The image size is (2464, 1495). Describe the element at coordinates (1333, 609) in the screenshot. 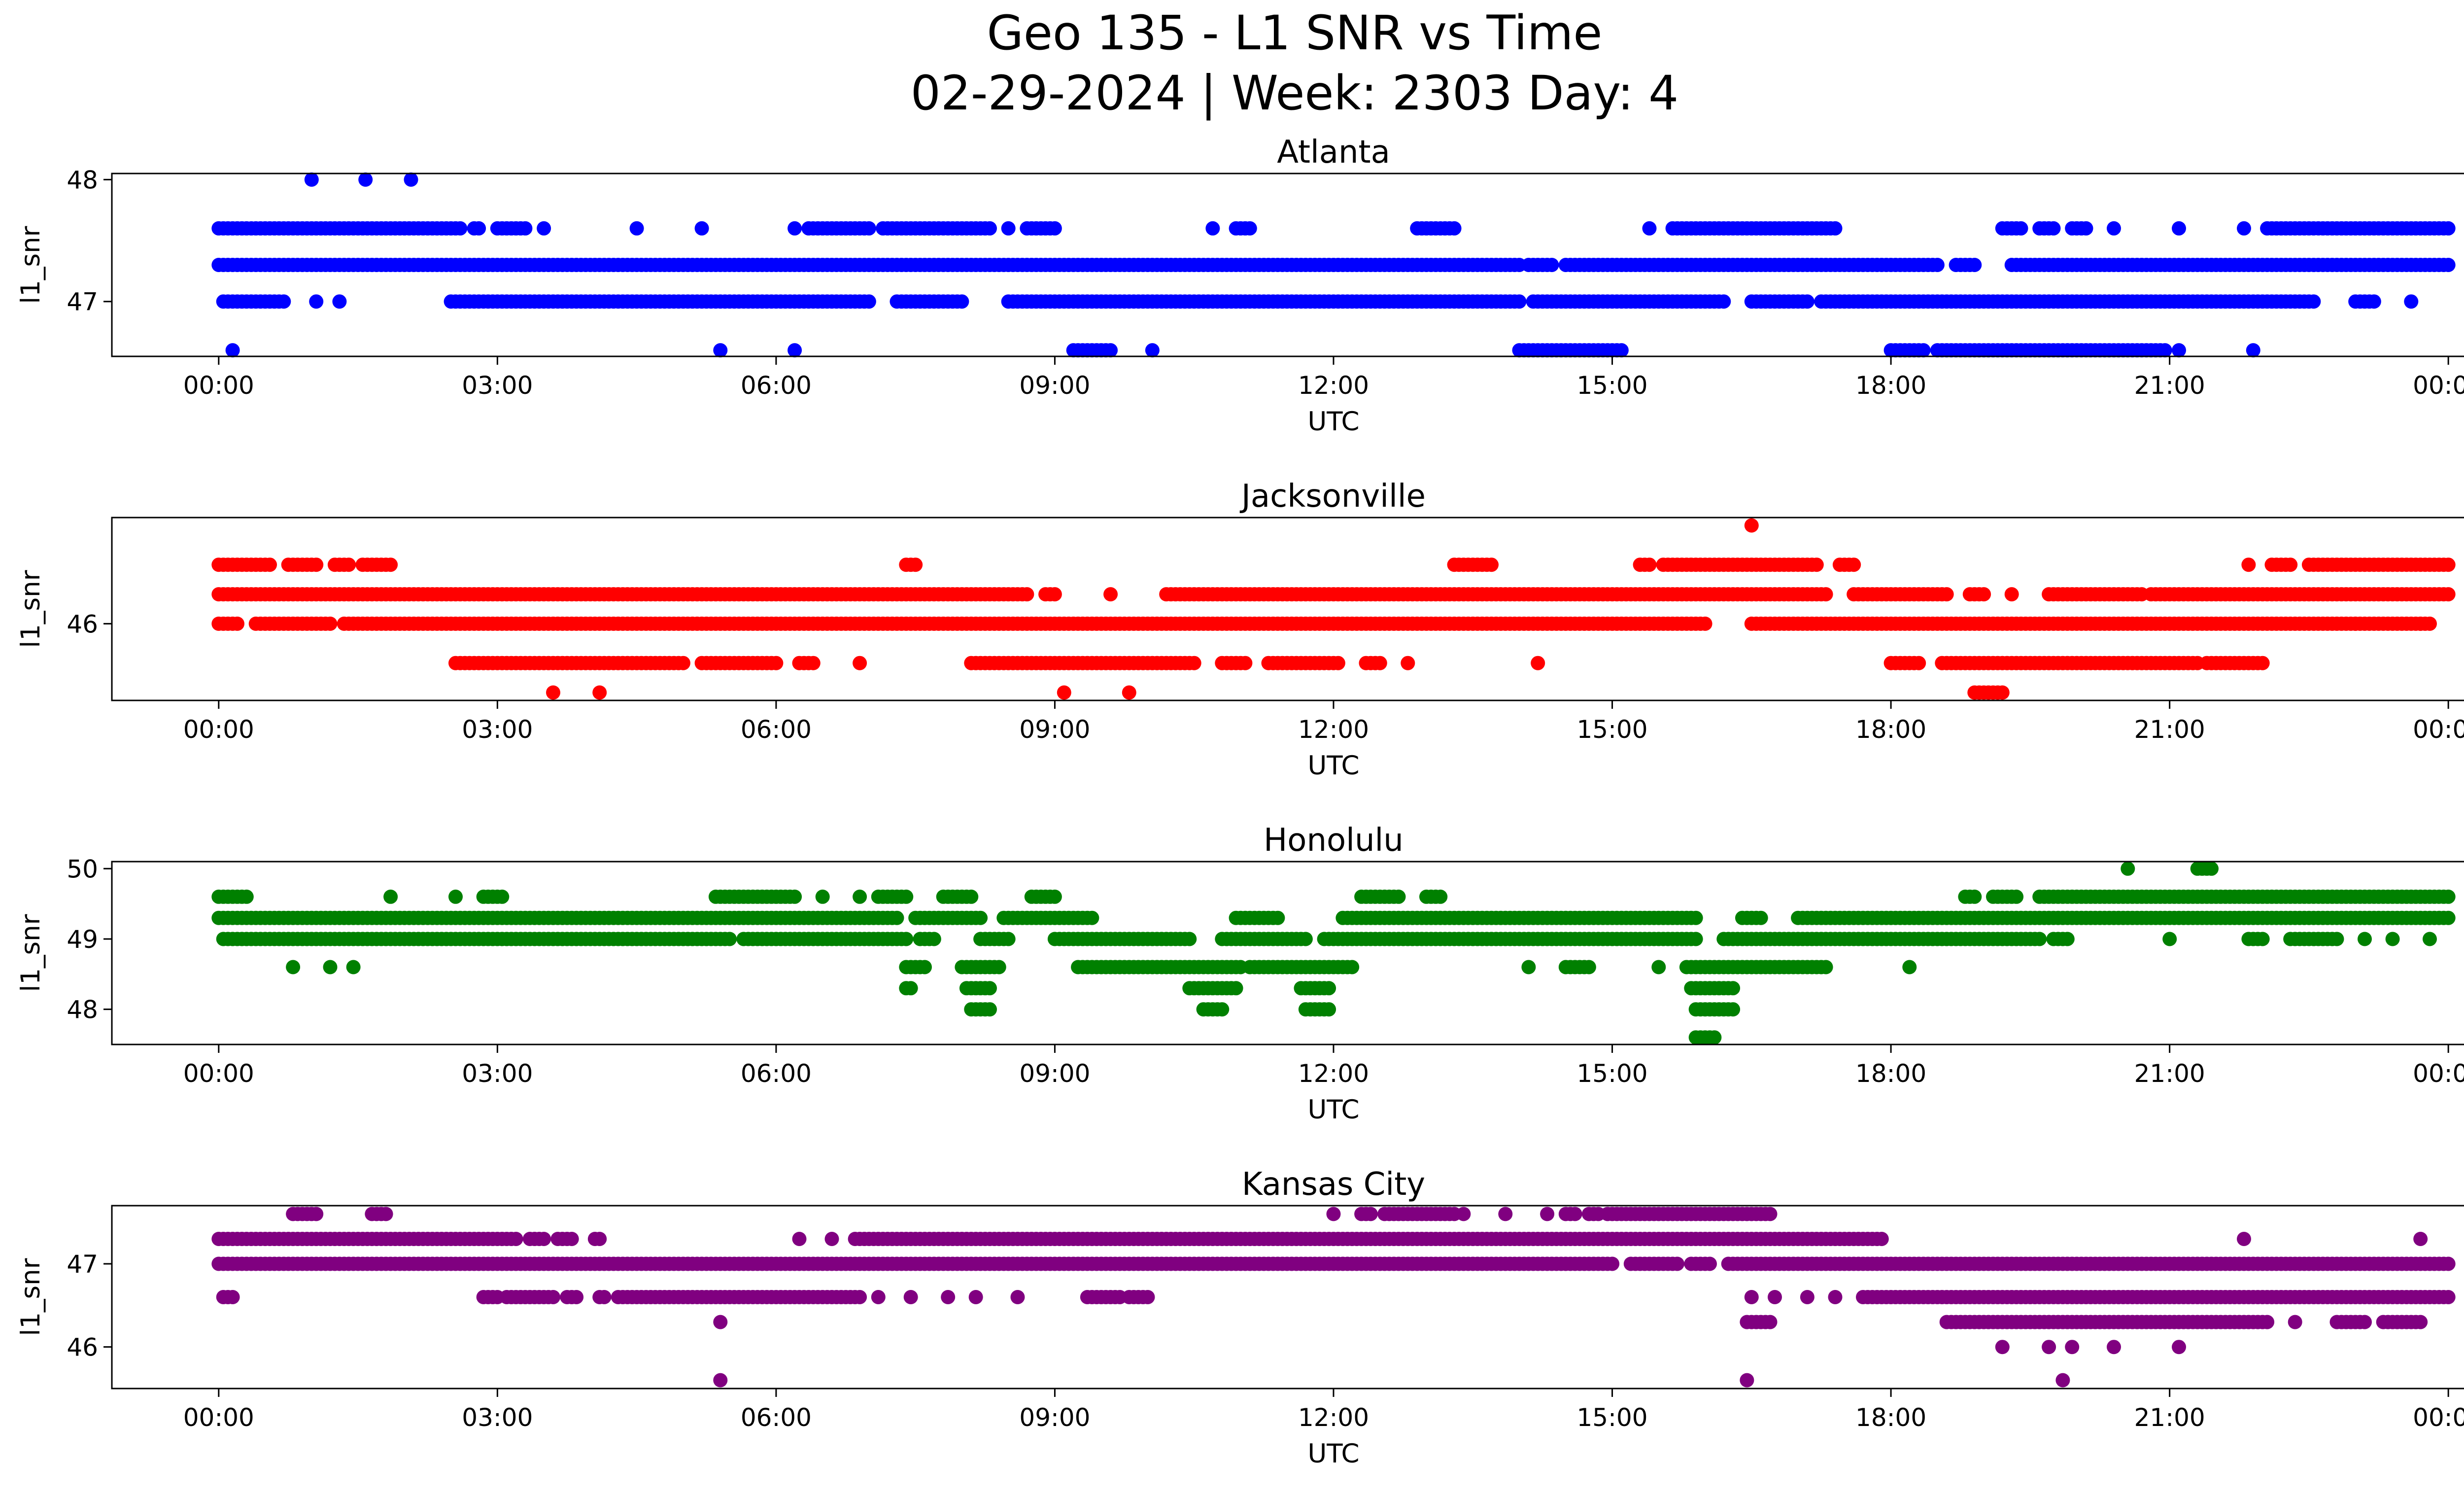

I see `jacksonville-points` at that location.